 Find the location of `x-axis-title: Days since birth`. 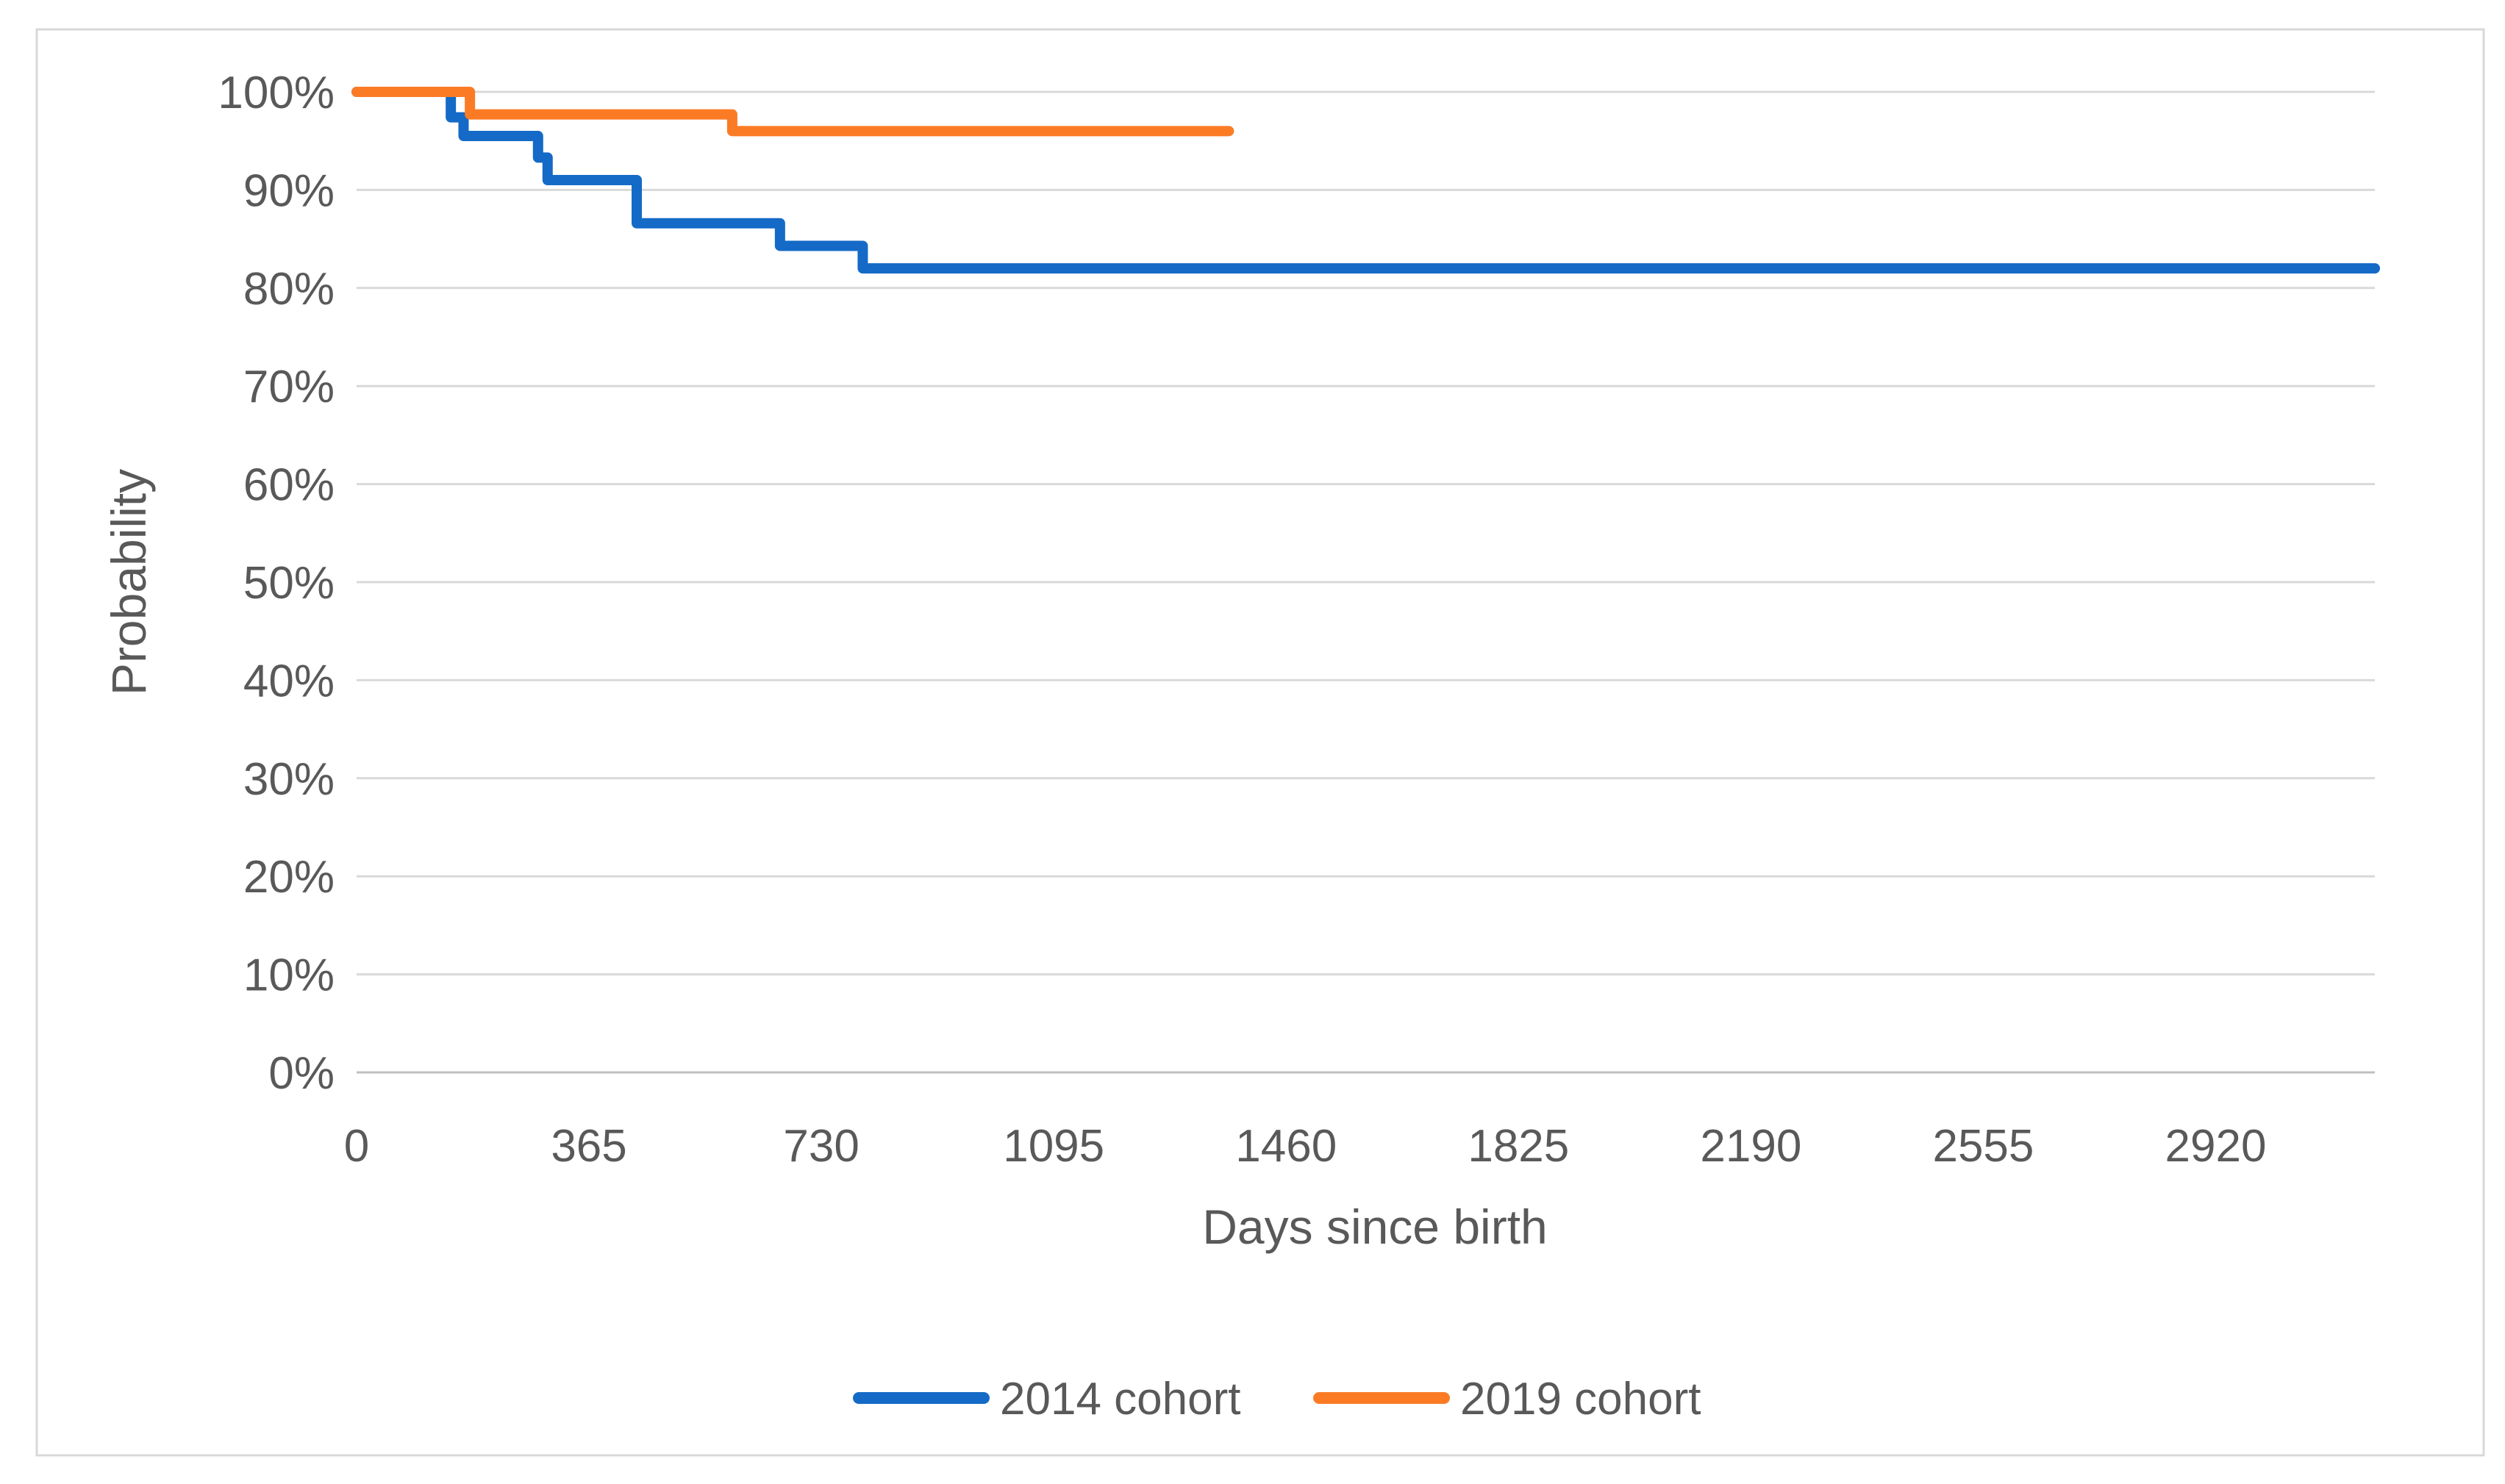

x-axis-title: Days since birth is located at coordinates (1375, 1227).